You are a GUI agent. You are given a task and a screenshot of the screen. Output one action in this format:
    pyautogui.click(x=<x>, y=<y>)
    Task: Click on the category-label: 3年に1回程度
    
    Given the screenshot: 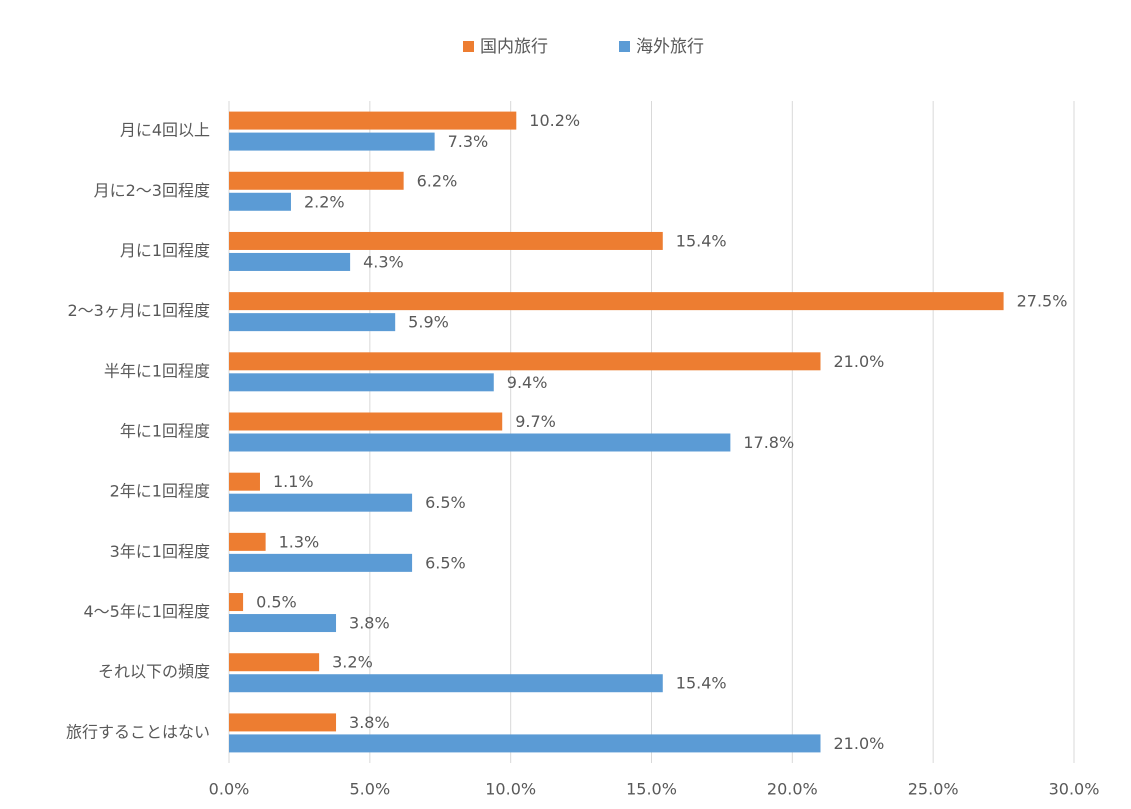 What is the action you would take?
    pyautogui.click(x=160, y=551)
    